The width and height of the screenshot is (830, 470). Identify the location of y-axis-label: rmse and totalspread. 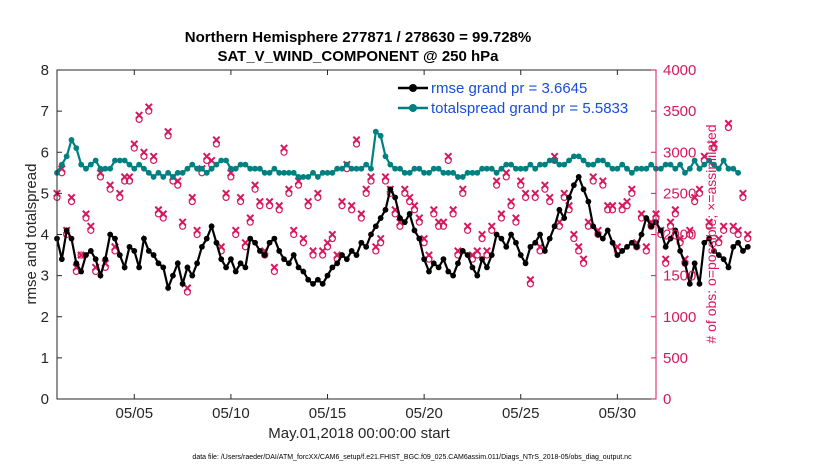
(31, 234).